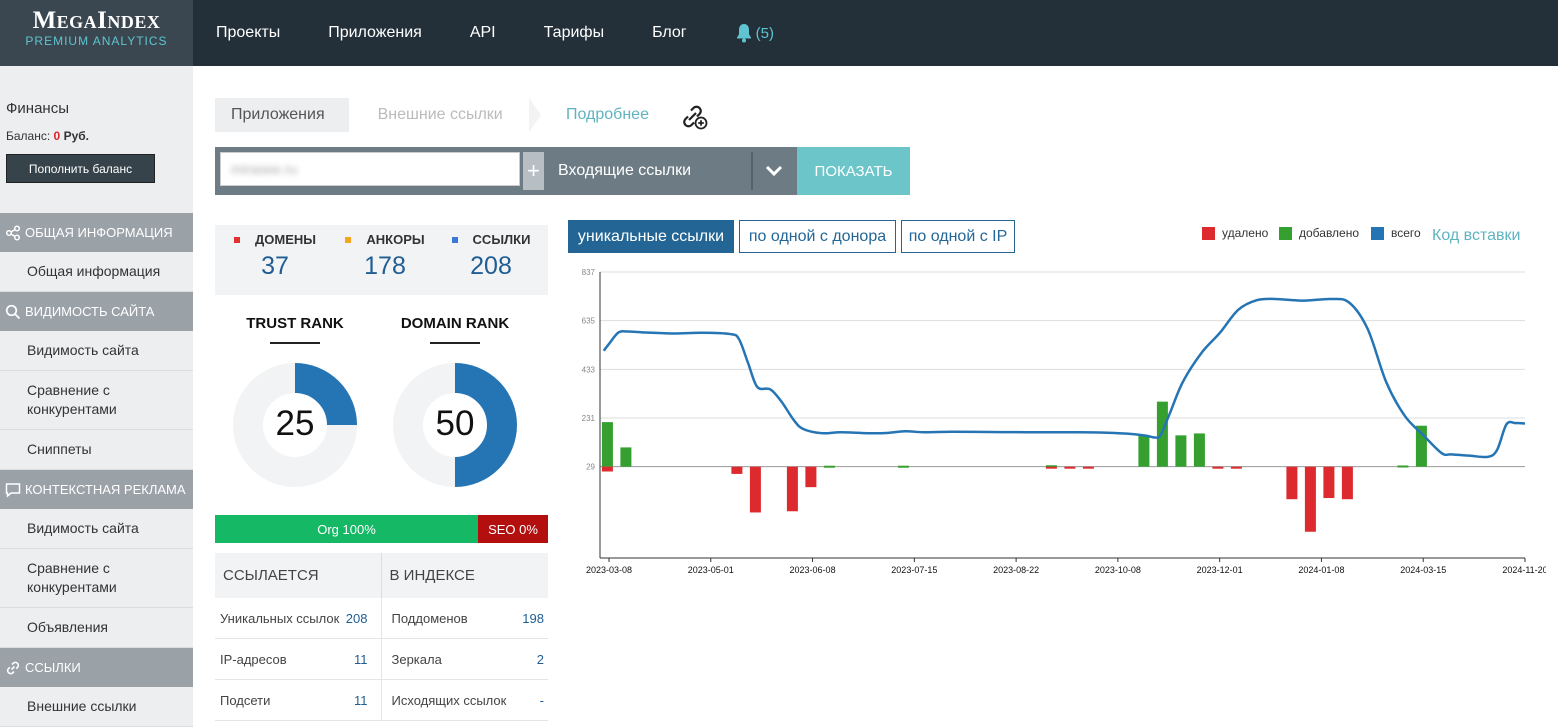  What do you see at coordinates (105, 489) in the screenshot?
I see `section-context-ads-title: КОНТЕКСТНАЯ РЕКЛАМА` at bounding box center [105, 489].